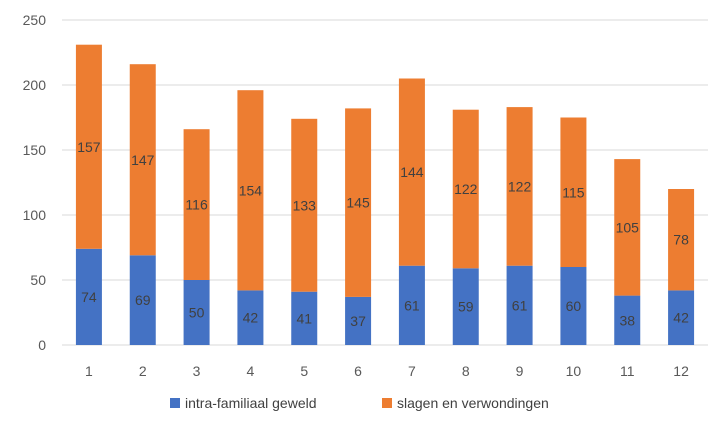  I want to click on data-label-intra-familiaal-geweld-4: 42, so click(251, 318).